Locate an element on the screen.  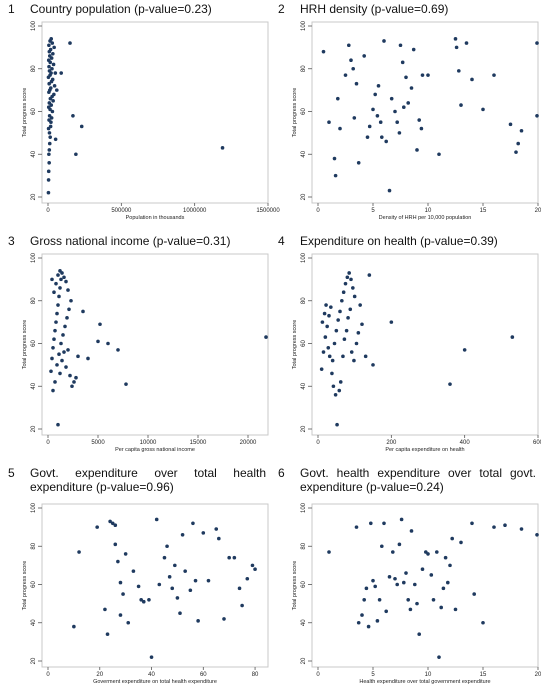
chart-number: 2 is located at coordinates (281, 9).